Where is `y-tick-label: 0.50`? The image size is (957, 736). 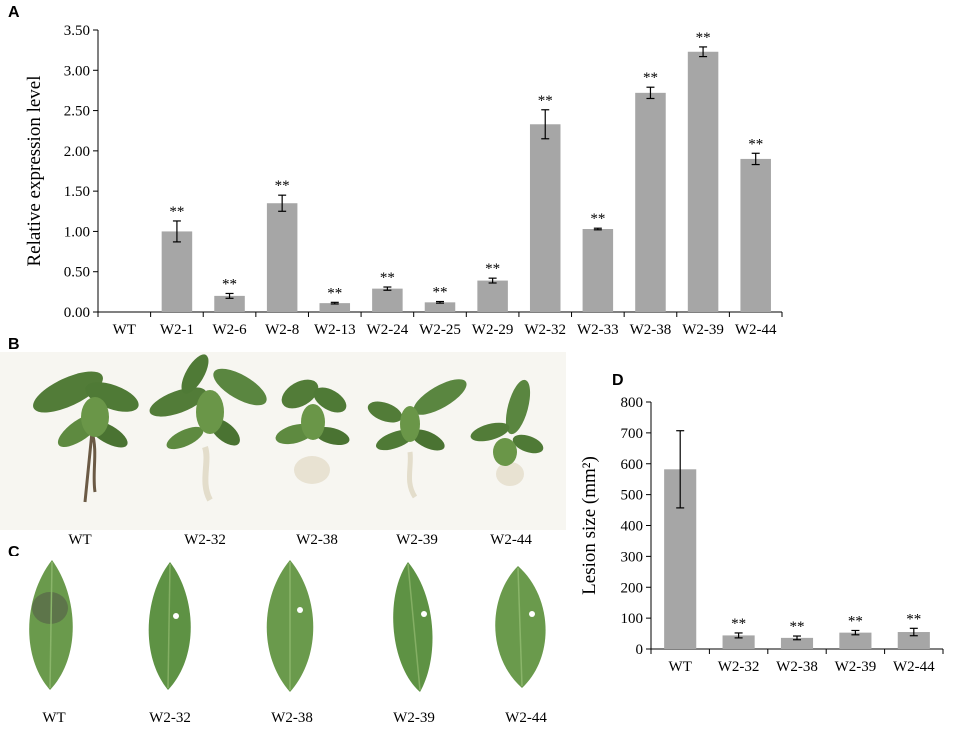
y-tick-label: 0.50 is located at coordinates (77, 273).